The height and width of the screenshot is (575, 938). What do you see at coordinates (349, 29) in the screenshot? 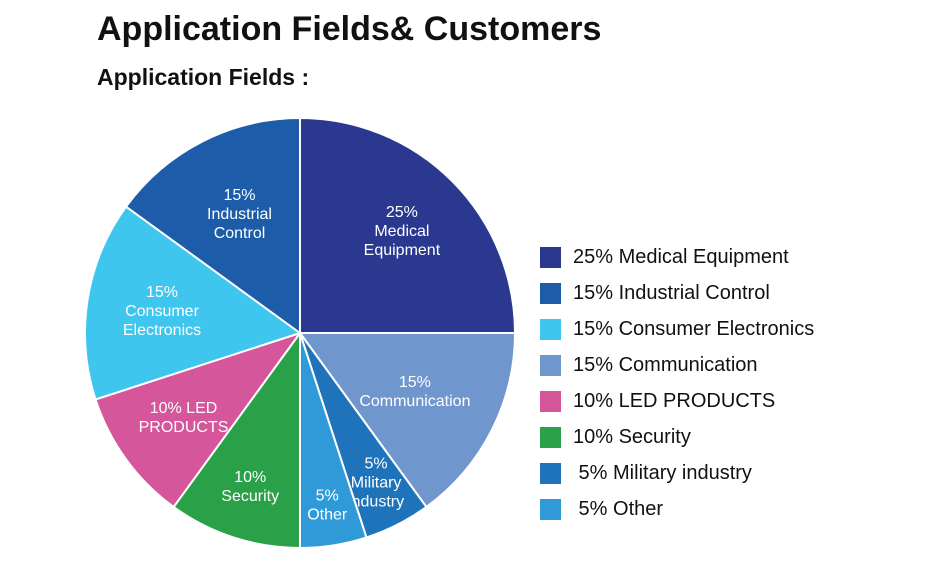
I see `page-title: Application Fields& Customers` at bounding box center [349, 29].